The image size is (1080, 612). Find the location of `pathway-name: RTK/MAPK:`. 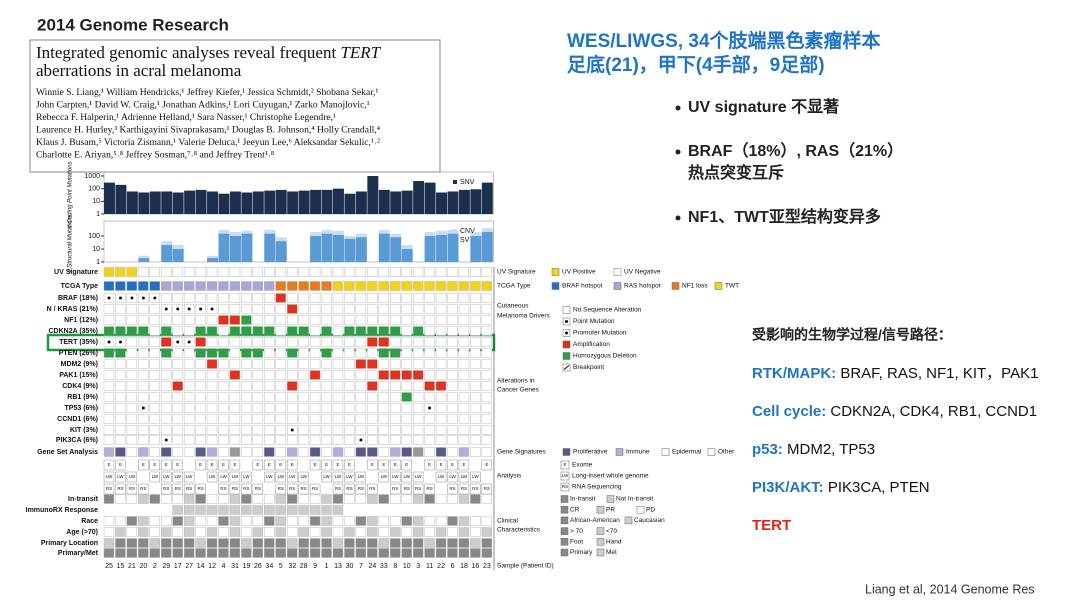

pathway-name: RTK/MAPK: is located at coordinates (794, 373).